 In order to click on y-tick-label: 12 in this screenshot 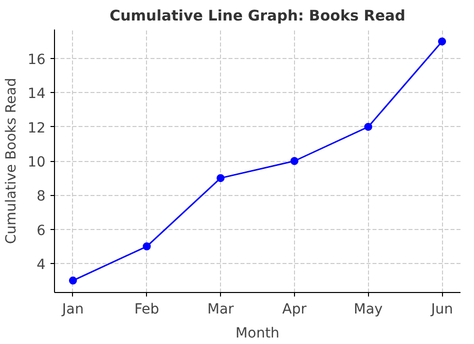, I will do `click(37, 128)`.